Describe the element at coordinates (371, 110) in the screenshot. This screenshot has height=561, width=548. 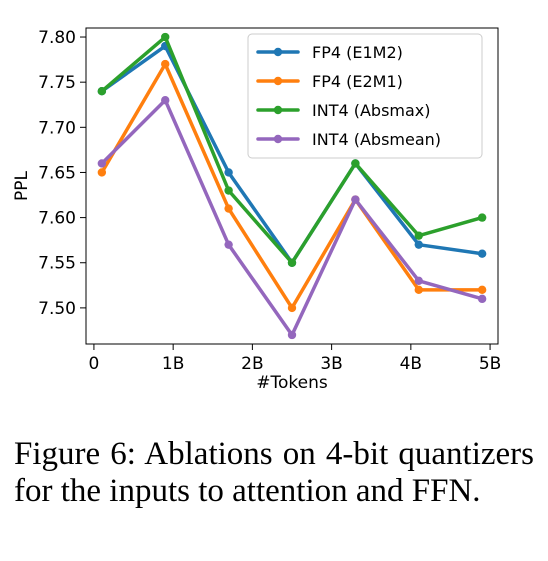
I see `legend-label: INT4 (Absmax)` at that location.